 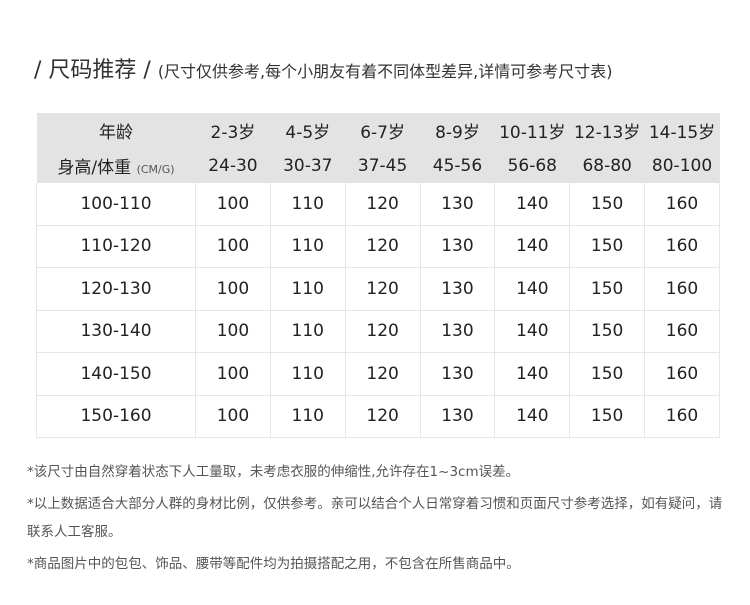 What do you see at coordinates (383, 165) in the screenshot?
I see `weight-cell: 37-45` at bounding box center [383, 165].